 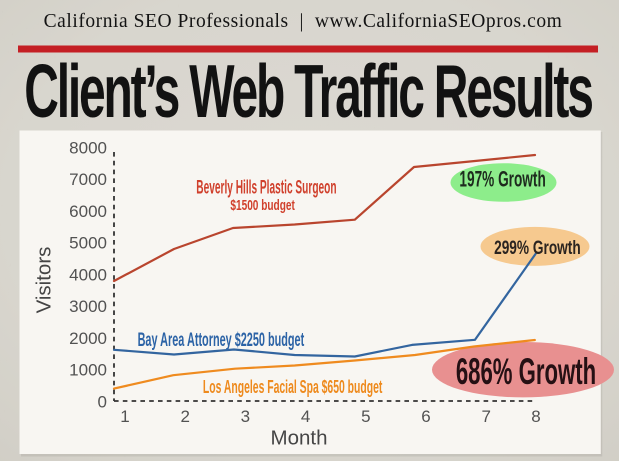 I want to click on svg-text: 1000, so click(x=88, y=370).